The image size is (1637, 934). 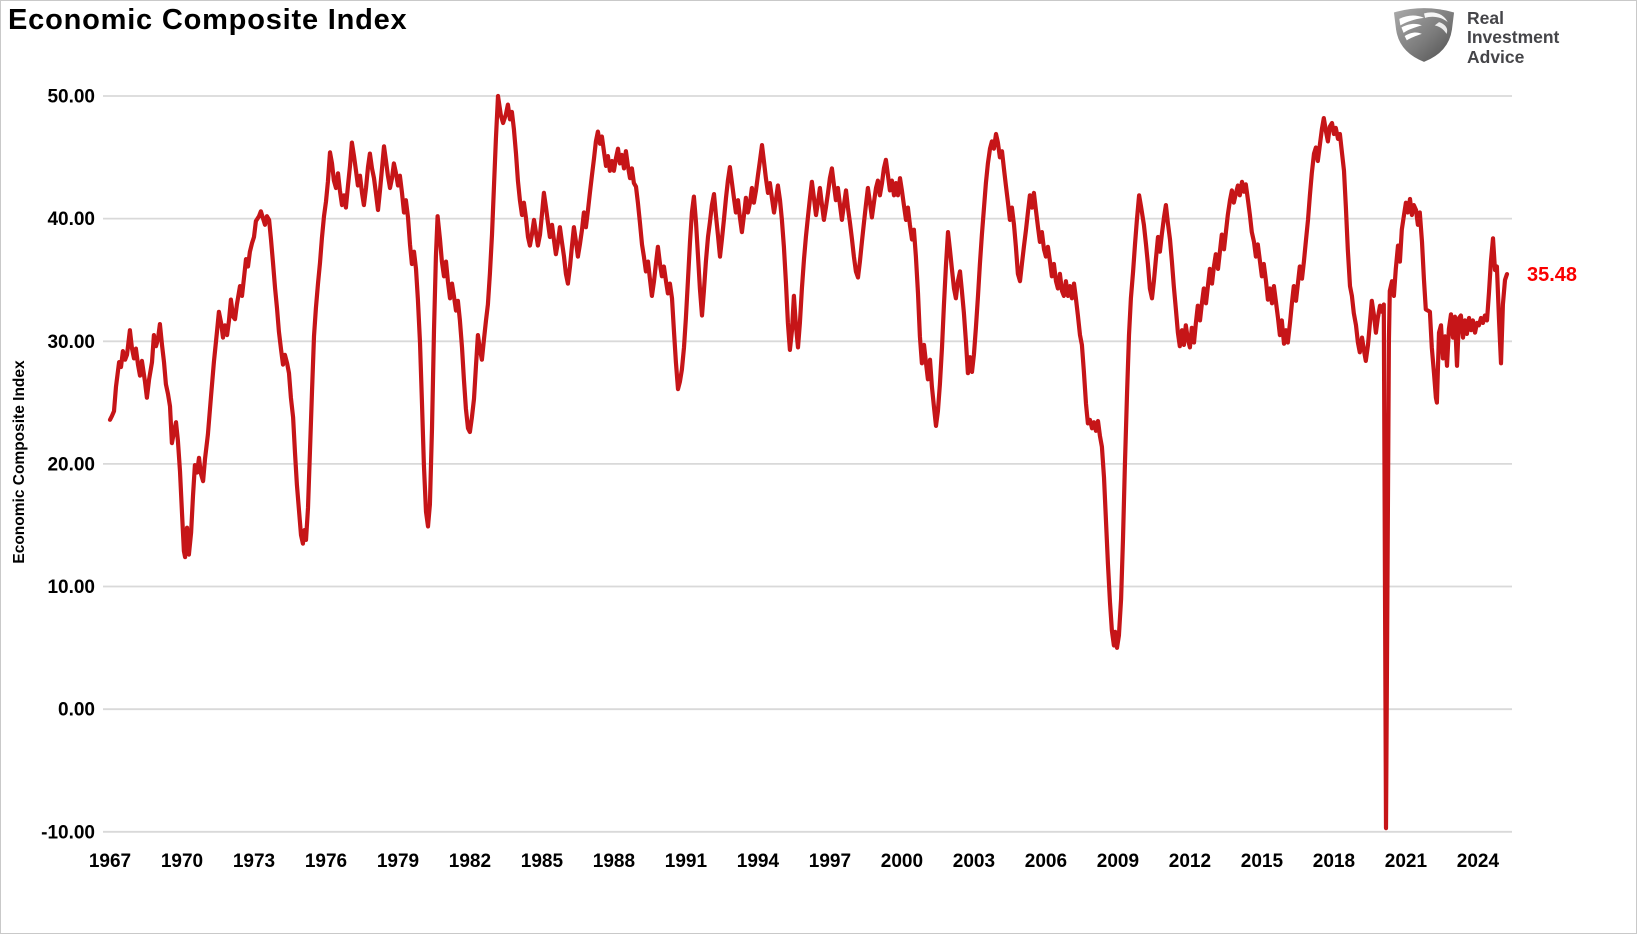 I want to click on x-tick-label-1976: 1976, so click(x=326, y=861).